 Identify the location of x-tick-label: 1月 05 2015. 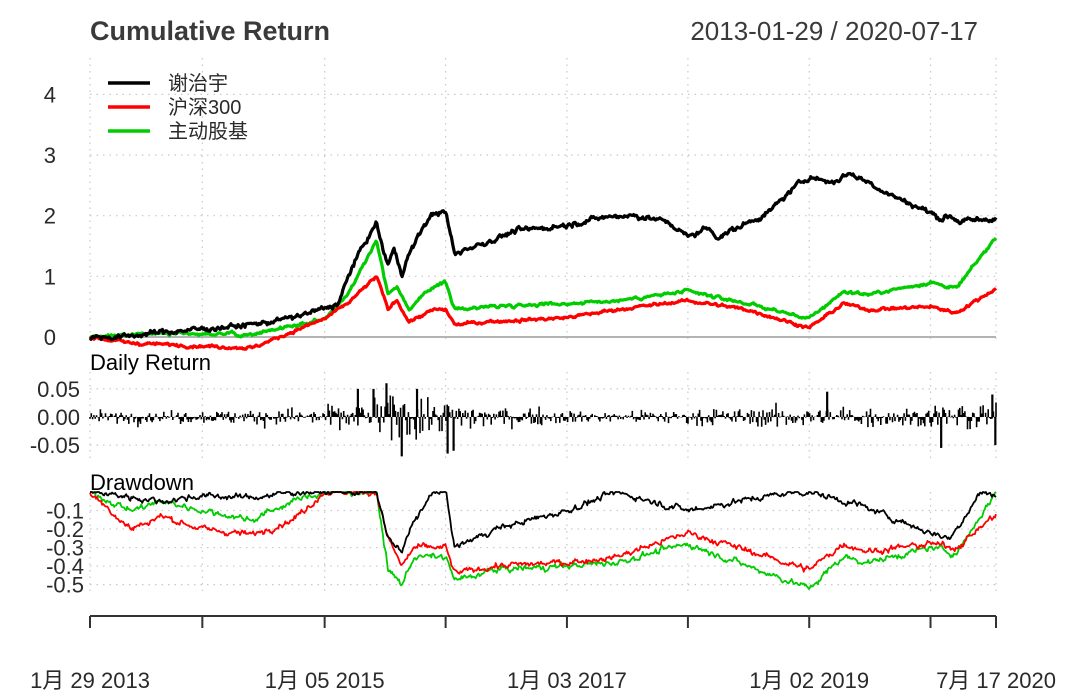
(325, 680).